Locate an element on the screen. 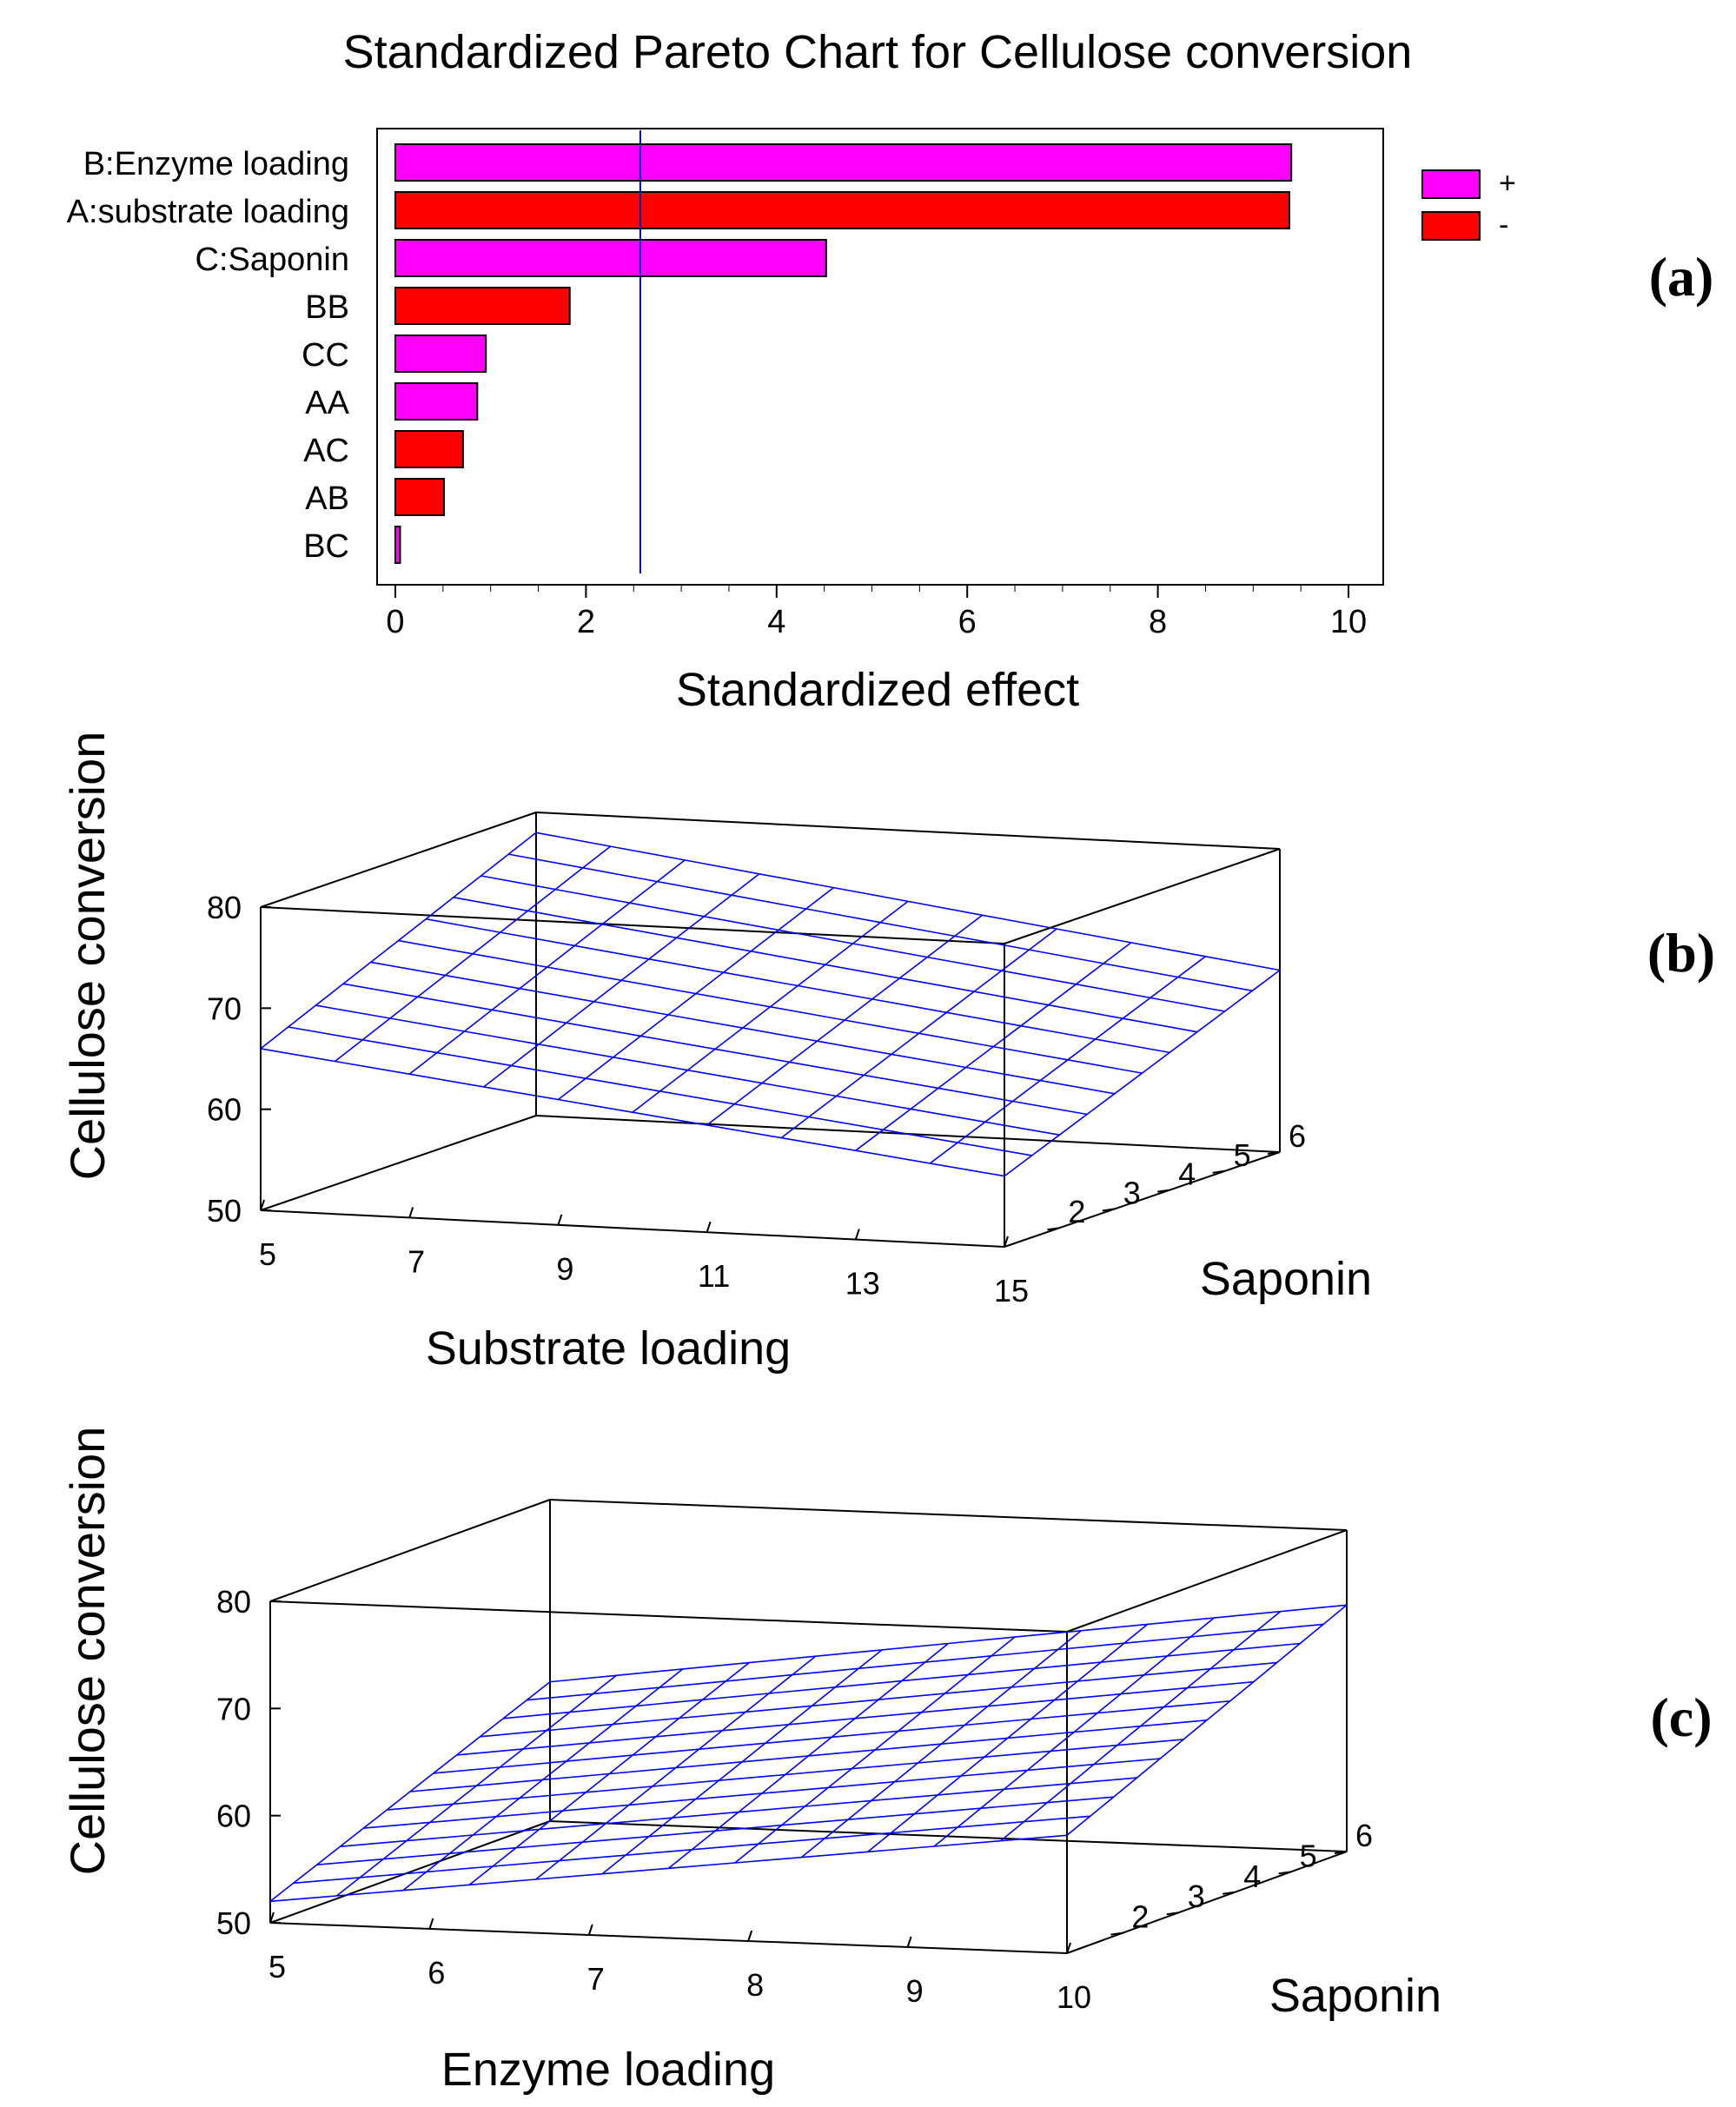 Image resolution: width=1736 pixels, height=2107 pixels. legend-label-negative: - is located at coordinates (1503, 226).